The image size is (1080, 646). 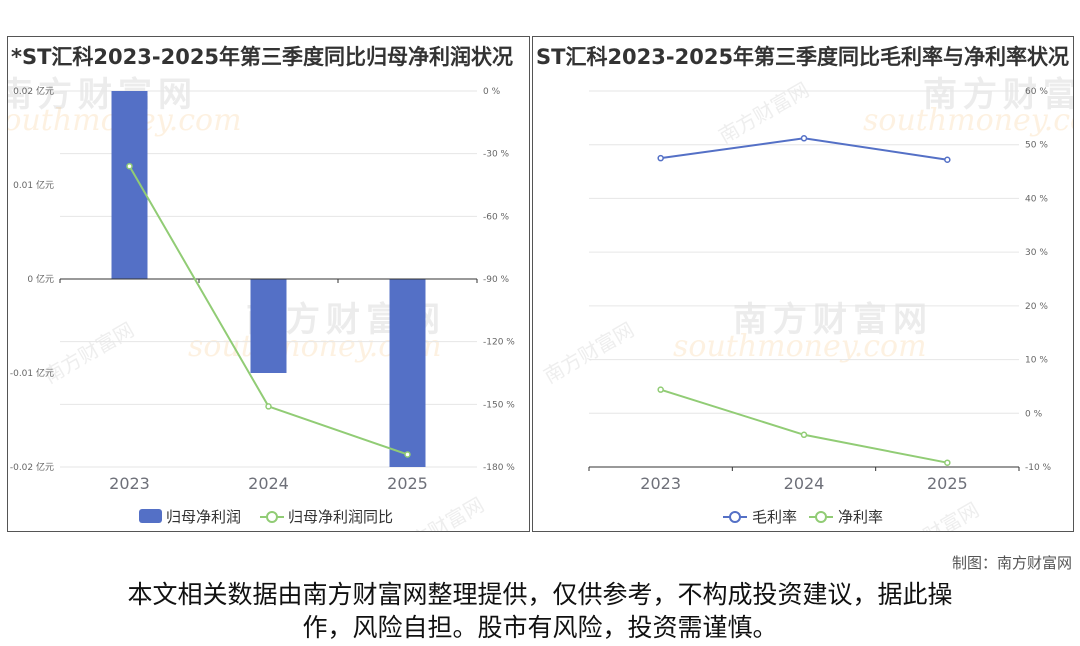 What do you see at coordinates (496, 217) in the screenshot?
I see `y-right-tick-label: -60 %` at bounding box center [496, 217].